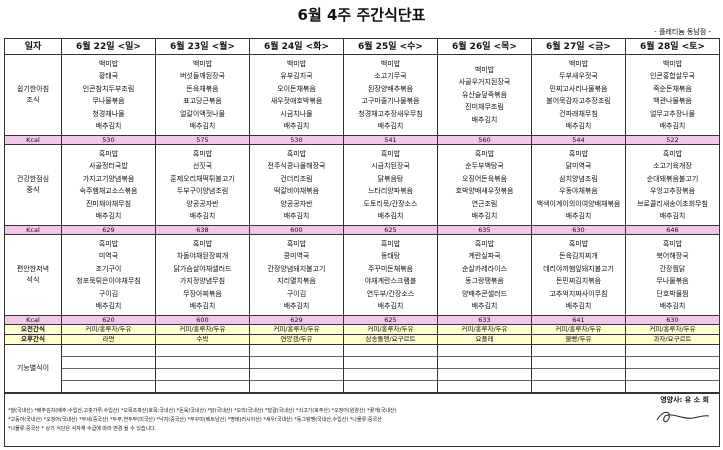  What do you see at coordinates (672, 185) in the screenshot?
I see `menu-cell: 흑미밥 소고기육개장 순대돼볶음불고기 우엉고추장볶음 브로콜리새송이초회무침 배추김치` at bounding box center [672, 185].